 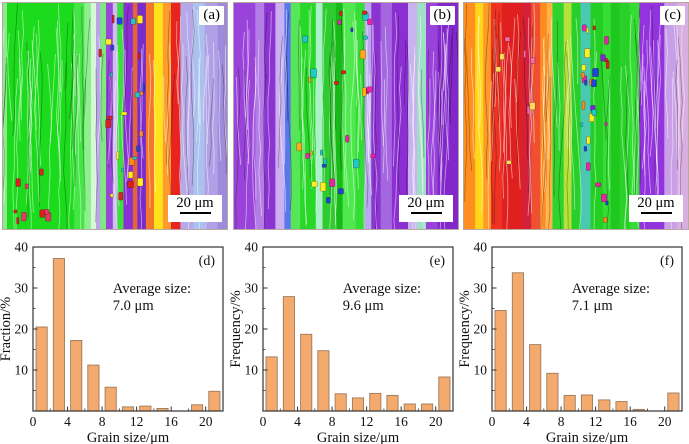 I want to click on svg-text: (f), so click(x=667, y=261).